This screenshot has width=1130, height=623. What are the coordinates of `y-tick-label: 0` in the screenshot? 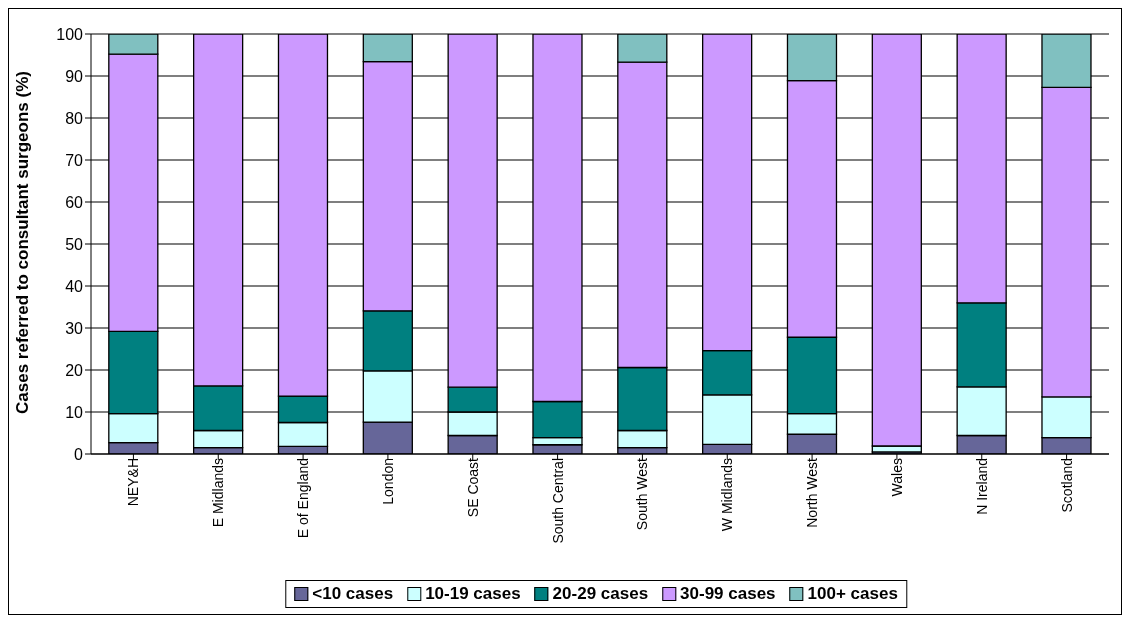 It's located at (79, 454).